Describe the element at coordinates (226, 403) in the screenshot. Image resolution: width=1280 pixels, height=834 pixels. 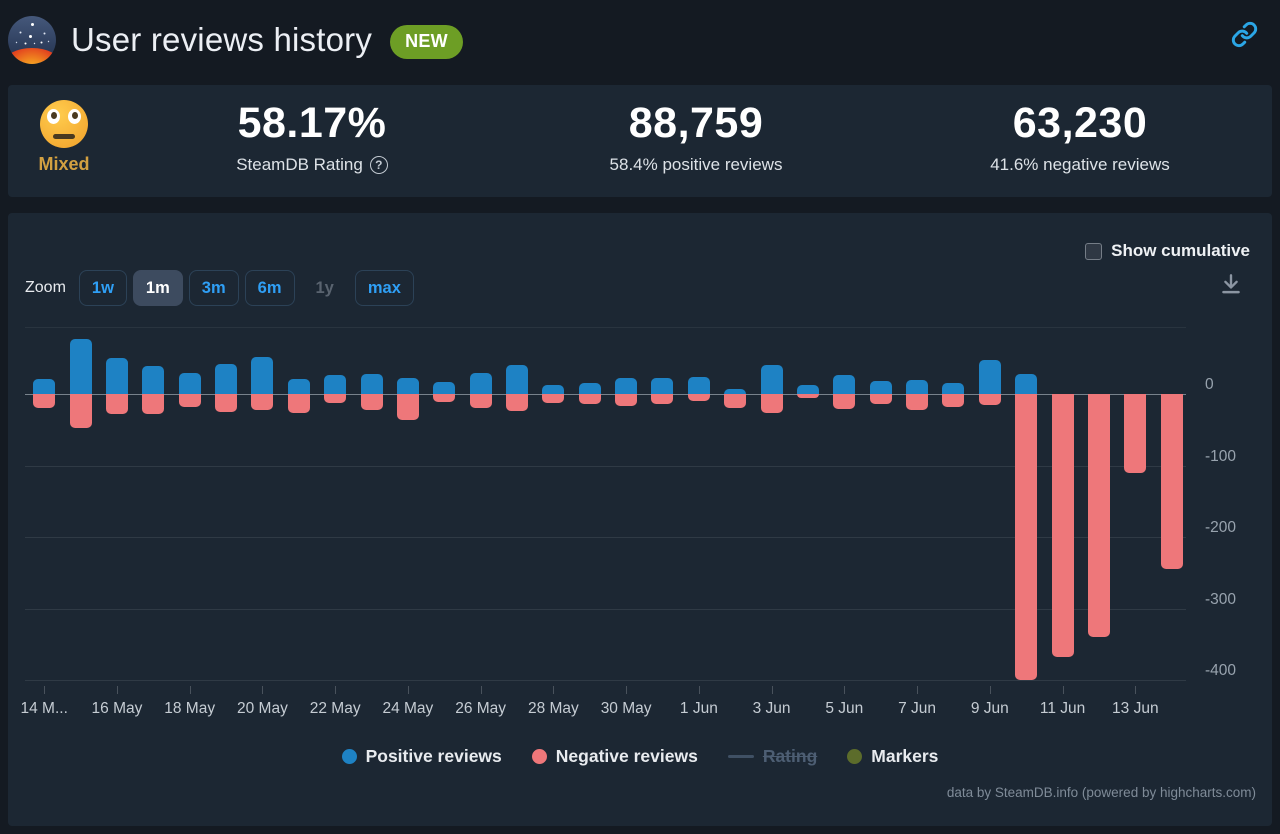
I see `bar-negative-19-May` at that location.